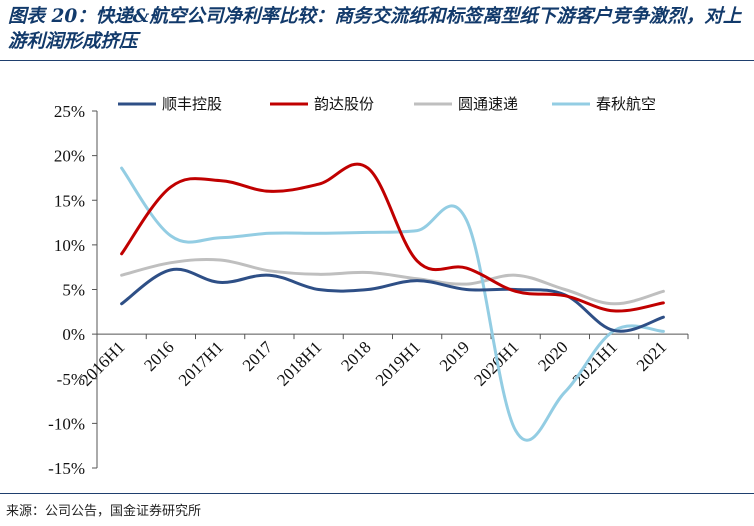  I want to click on x-tick-label: 2019H1, so click(398, 364).